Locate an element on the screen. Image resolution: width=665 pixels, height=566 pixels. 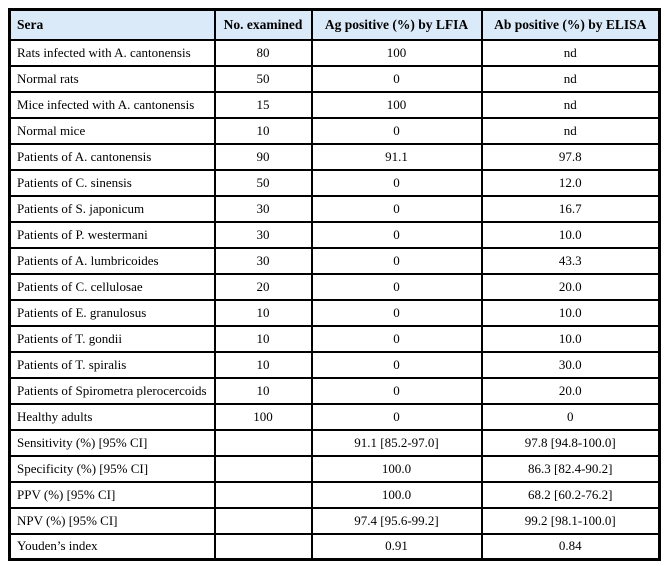
sera-cell: Rats infected with A. cantonensis is located at coordinates (112, 52).